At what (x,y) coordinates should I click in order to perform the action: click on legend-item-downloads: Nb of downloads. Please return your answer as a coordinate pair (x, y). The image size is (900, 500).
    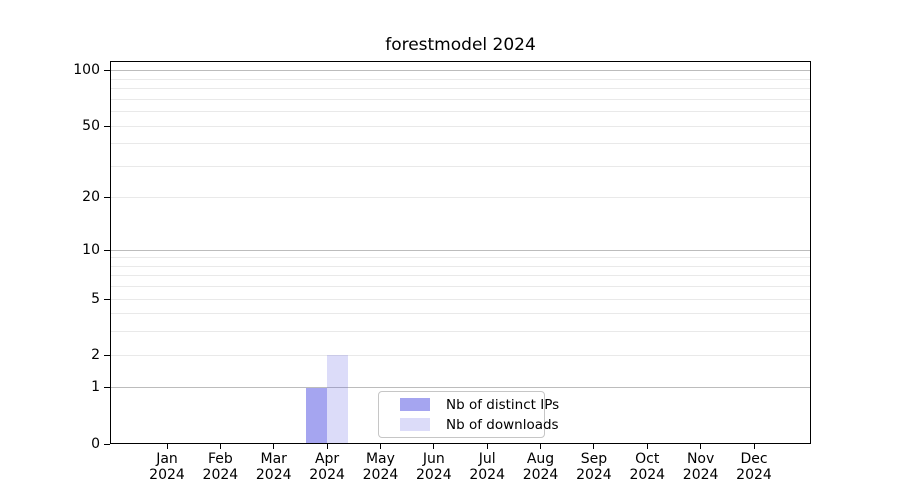
    Looking at the image, I should click on (479, 425).